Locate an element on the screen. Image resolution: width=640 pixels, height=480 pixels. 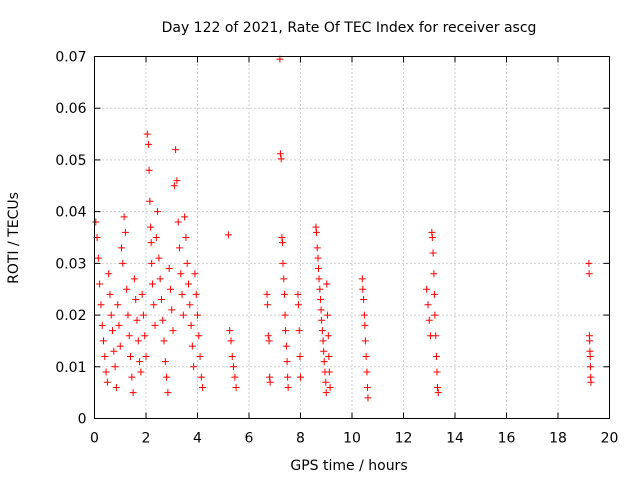
y-tick-label: 0.01 is located at coordinates (70, 368).